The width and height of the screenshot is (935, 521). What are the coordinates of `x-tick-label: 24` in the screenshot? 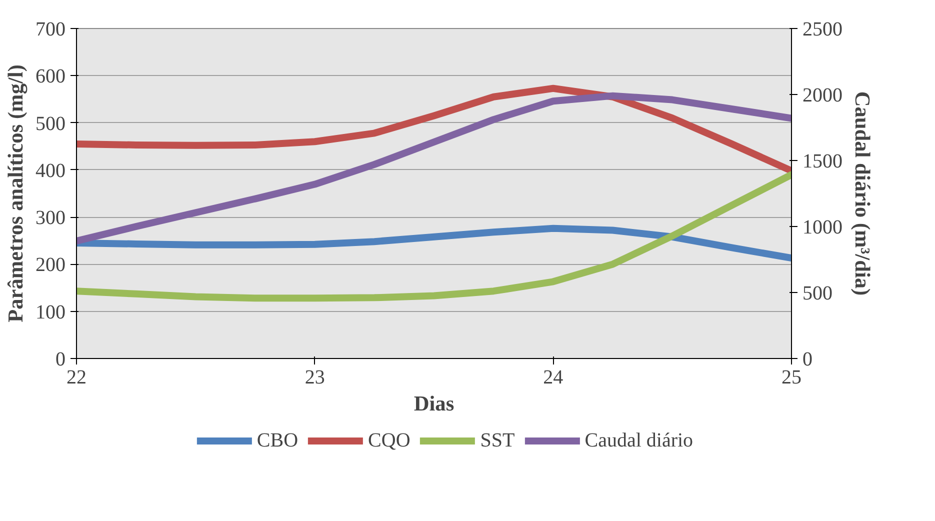 It's located at (553, 377).